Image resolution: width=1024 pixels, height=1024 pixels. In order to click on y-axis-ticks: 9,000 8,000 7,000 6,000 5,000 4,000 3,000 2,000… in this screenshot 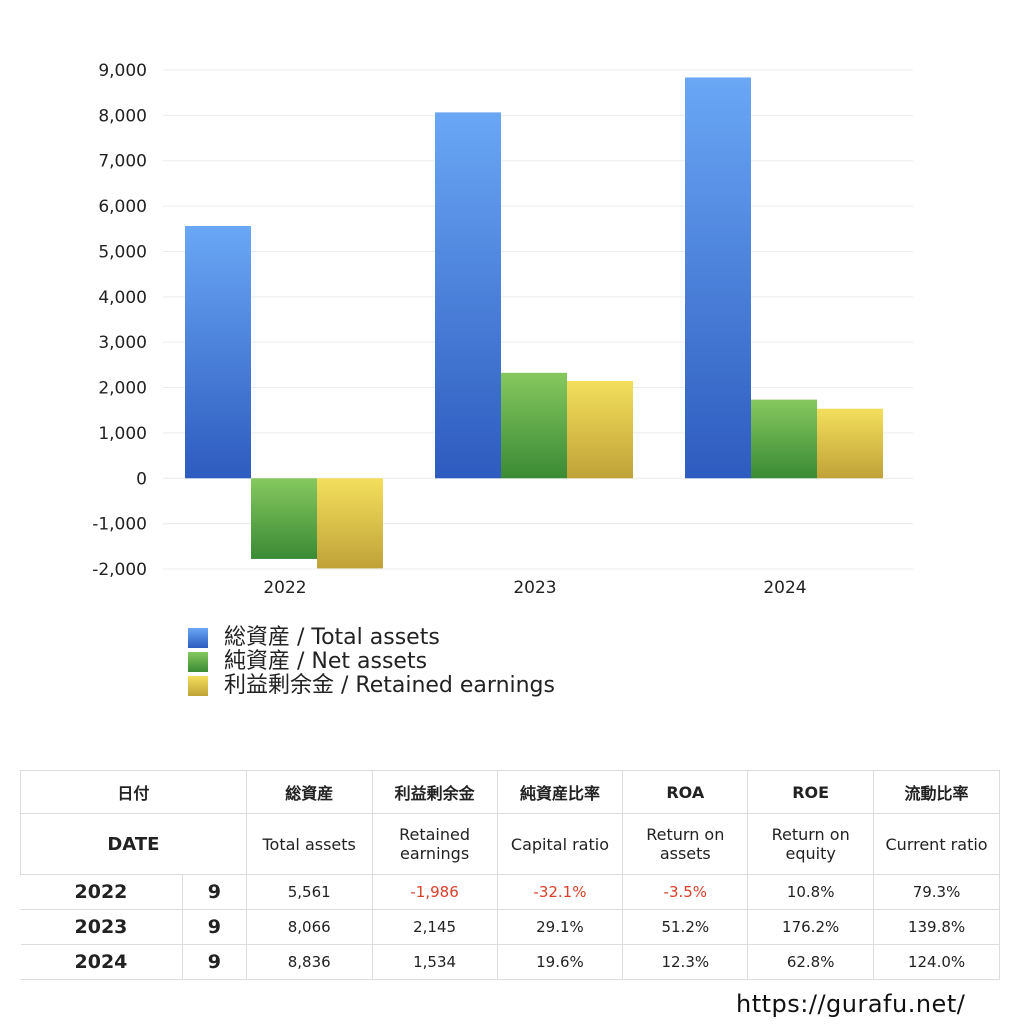, I will do `click(119, 320)`.